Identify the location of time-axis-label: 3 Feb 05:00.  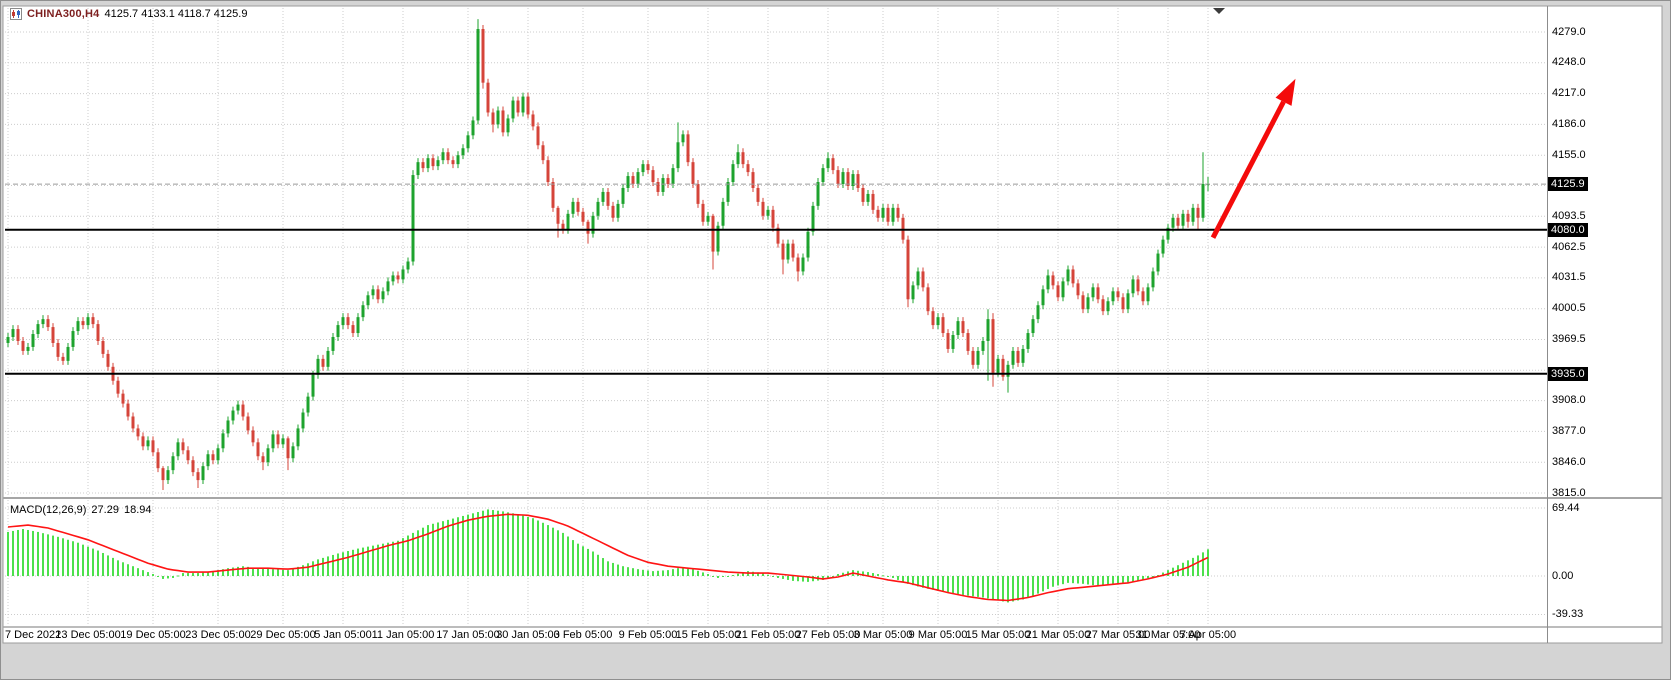
(583, 635).